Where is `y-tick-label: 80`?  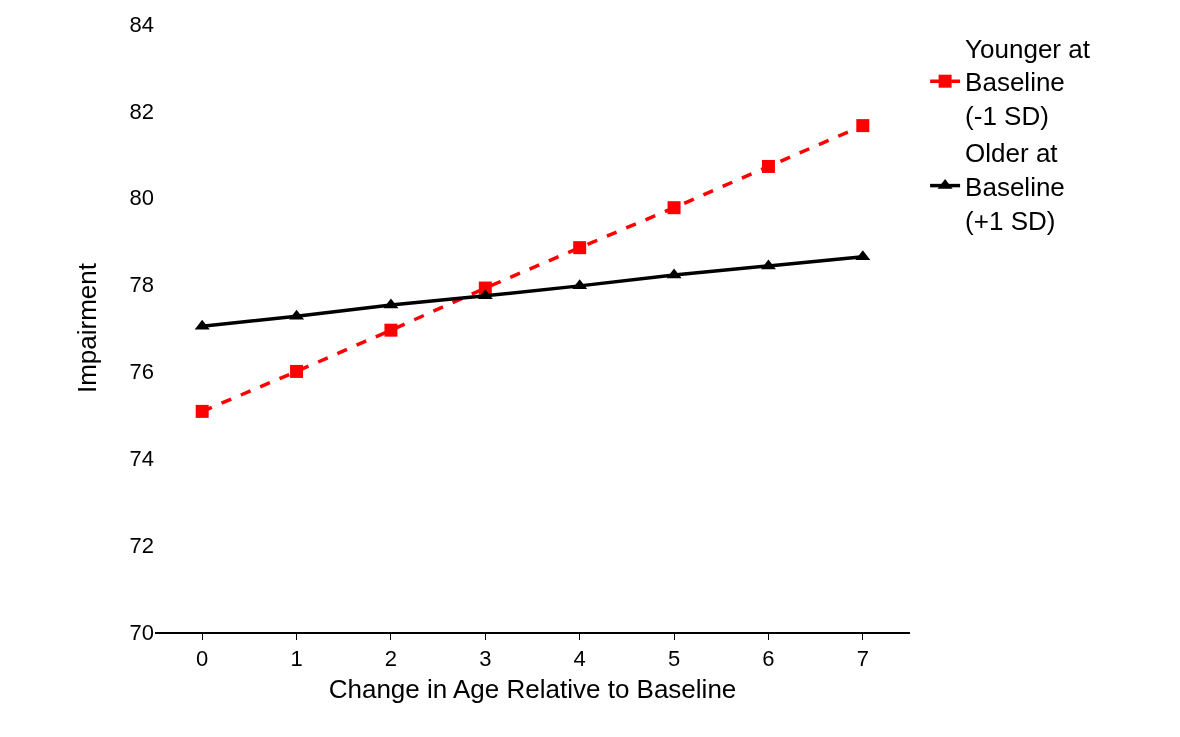 y-tick-label: 80 is located at coordinates (141, 198).